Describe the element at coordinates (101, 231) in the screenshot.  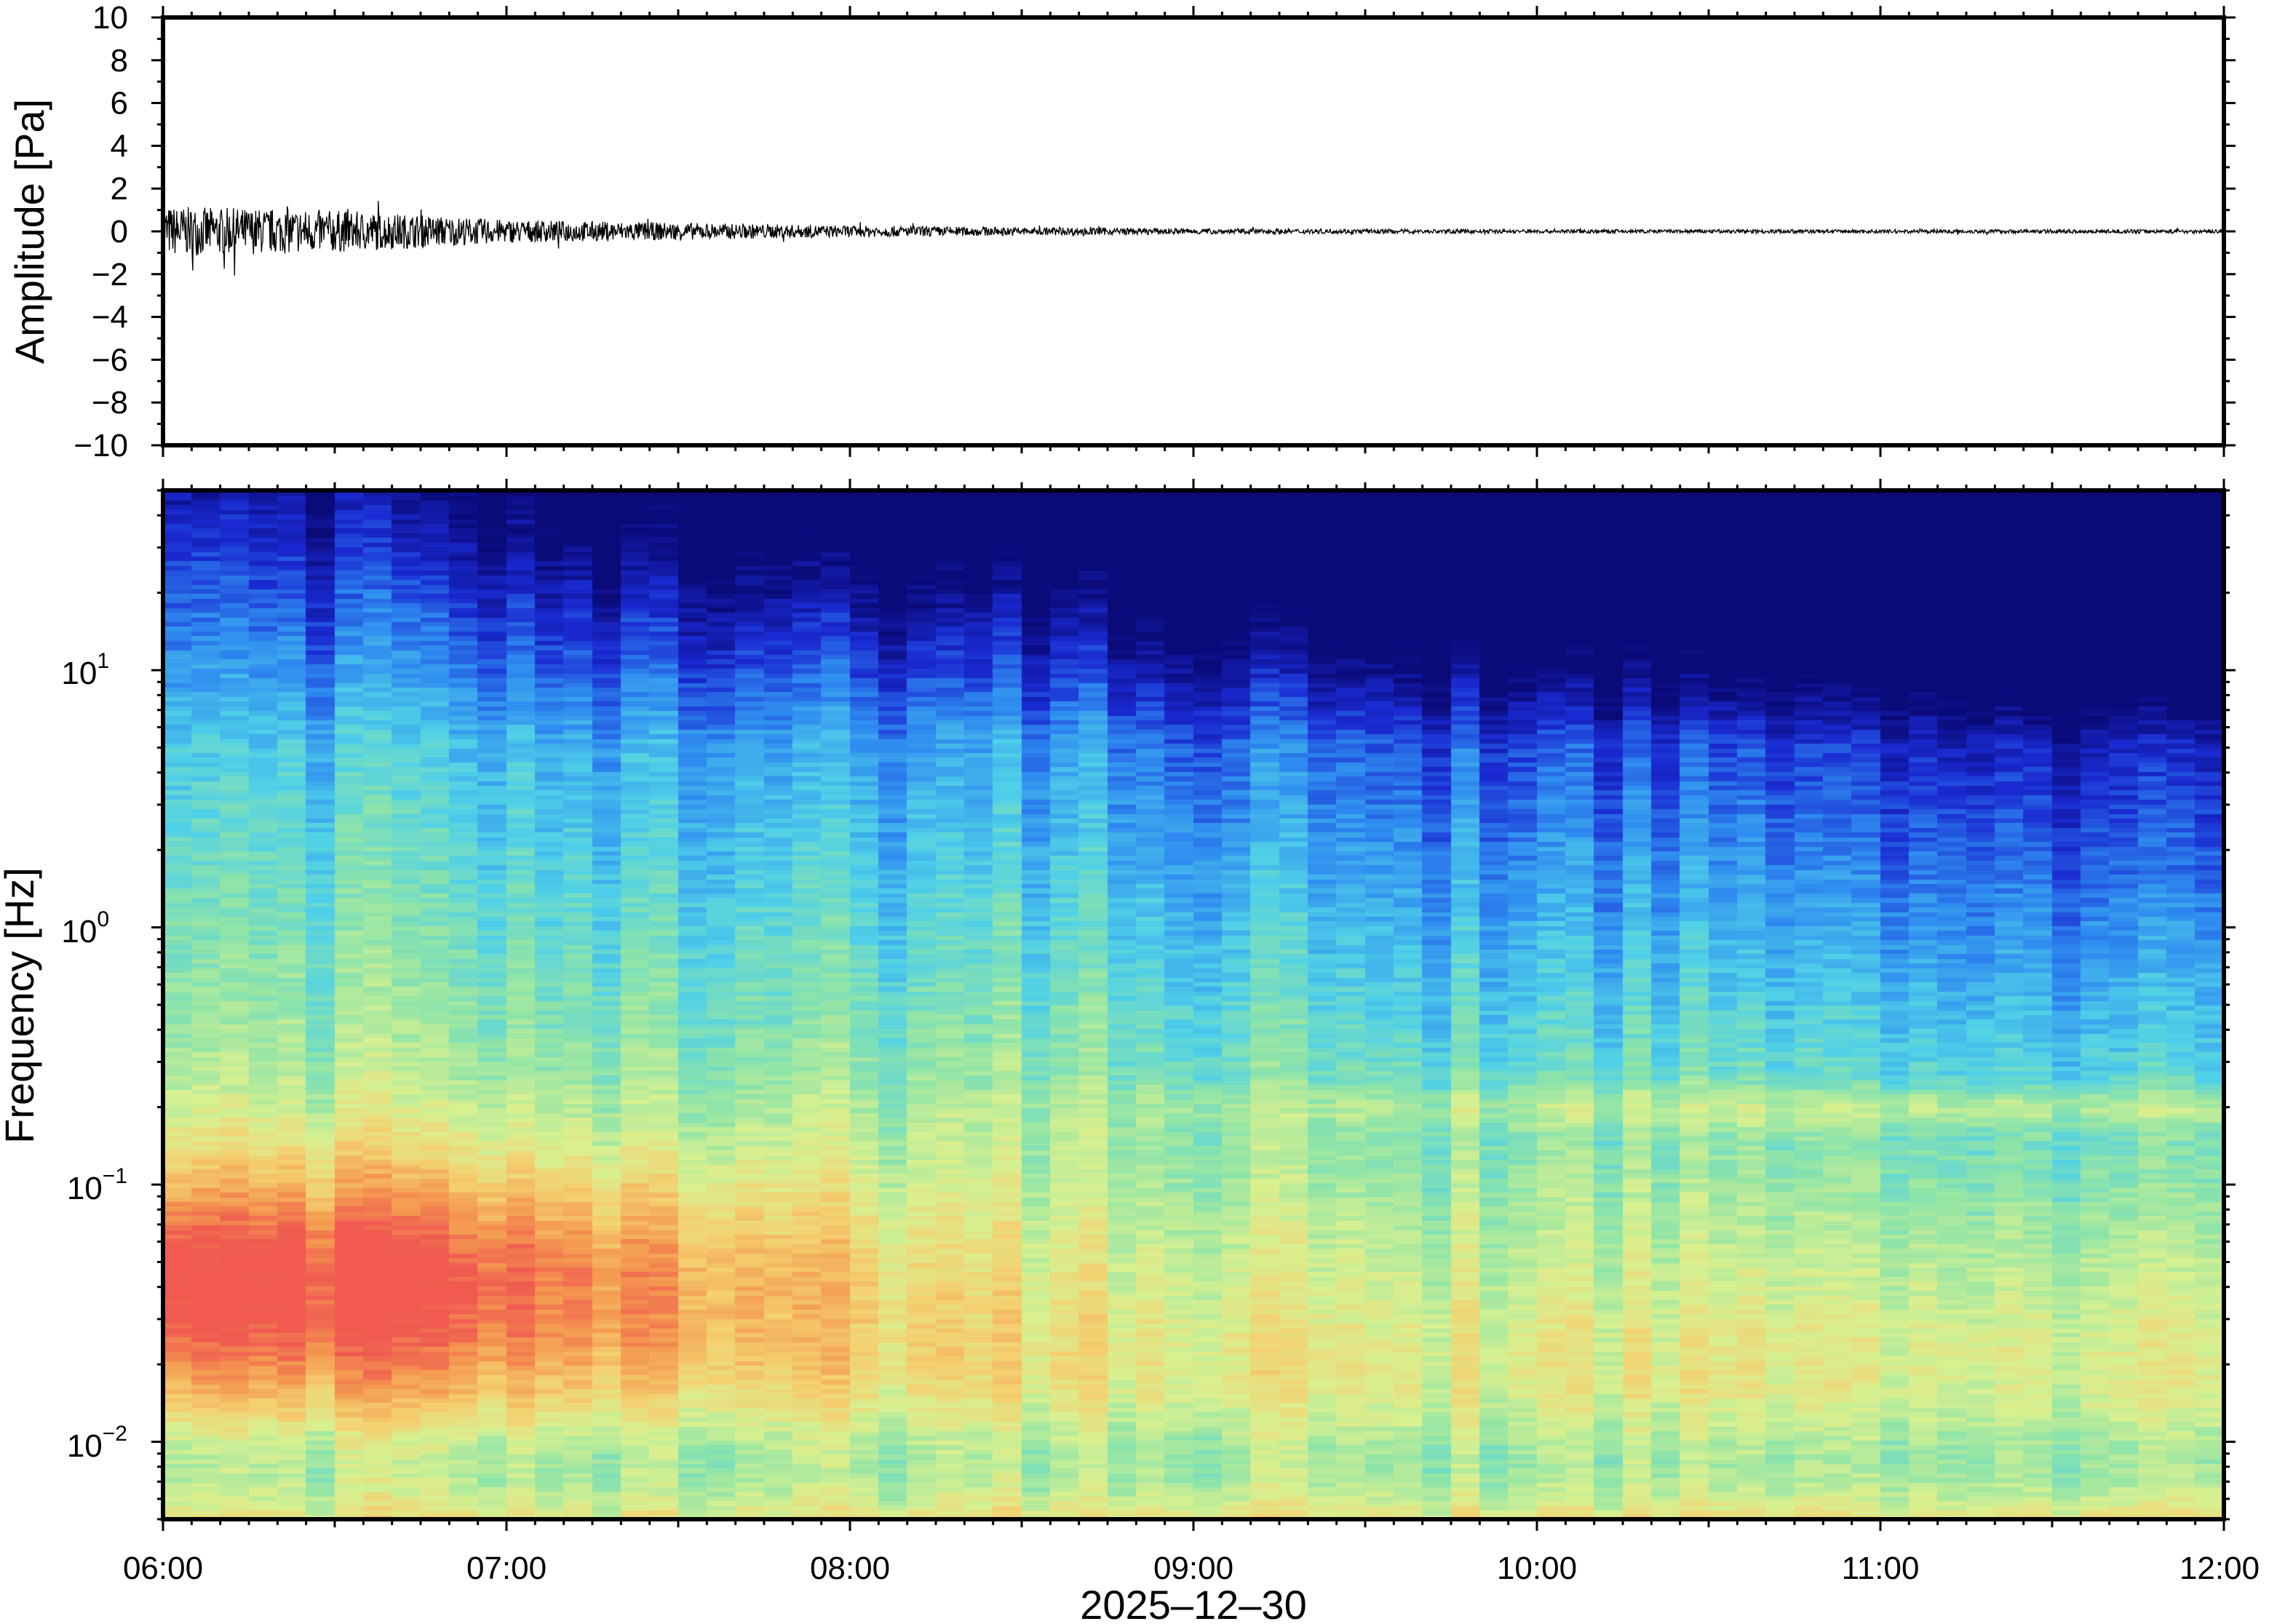
I see `waveform-y-tick-labels: 10 8 6 4 2 0 −2 −4 −6 −8 −10` at that location.